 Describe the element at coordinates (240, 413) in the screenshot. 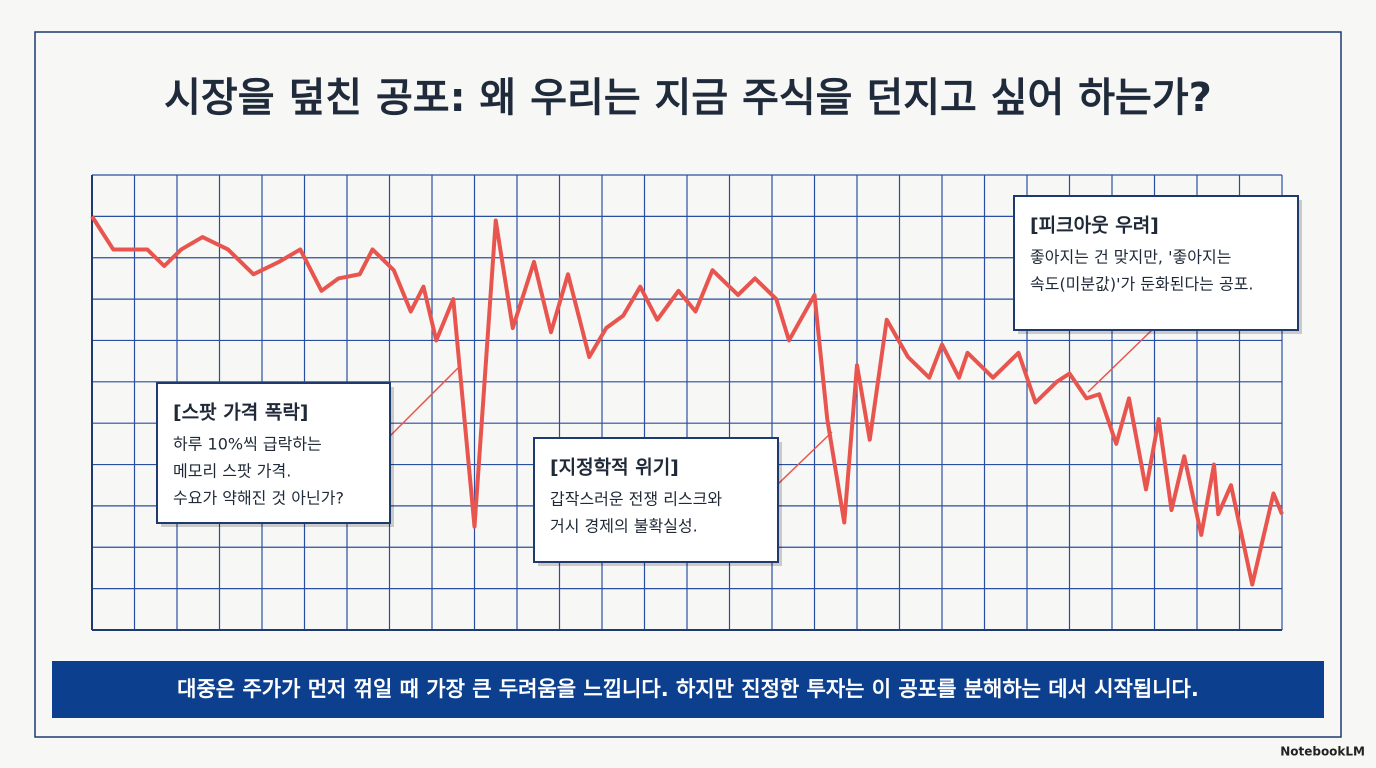

I see `annotation-title: [스팟 가격 폭락]` at that location.